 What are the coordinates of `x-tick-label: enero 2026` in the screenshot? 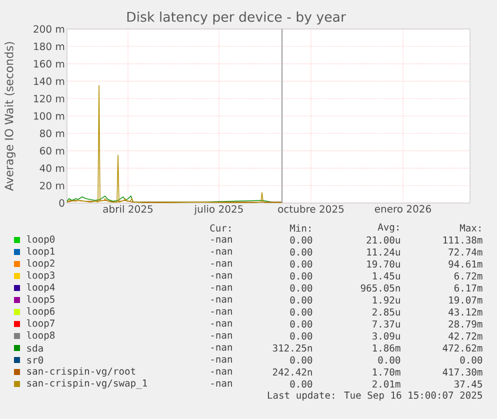 It's located at (402, 209).